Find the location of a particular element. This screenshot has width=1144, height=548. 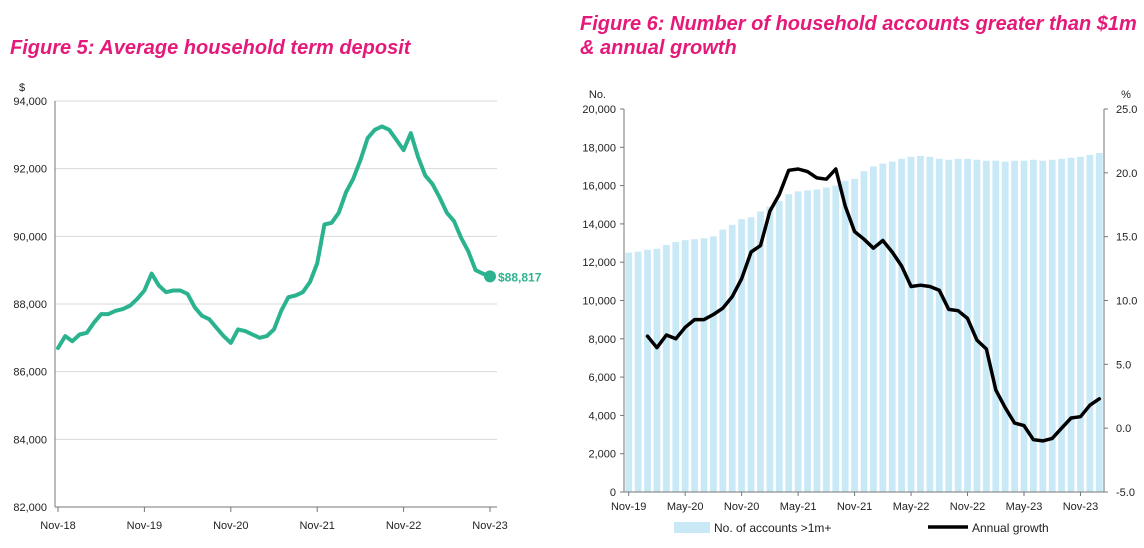

y-right-tick-label: 10.0 is located at coordinates (1126, 302).